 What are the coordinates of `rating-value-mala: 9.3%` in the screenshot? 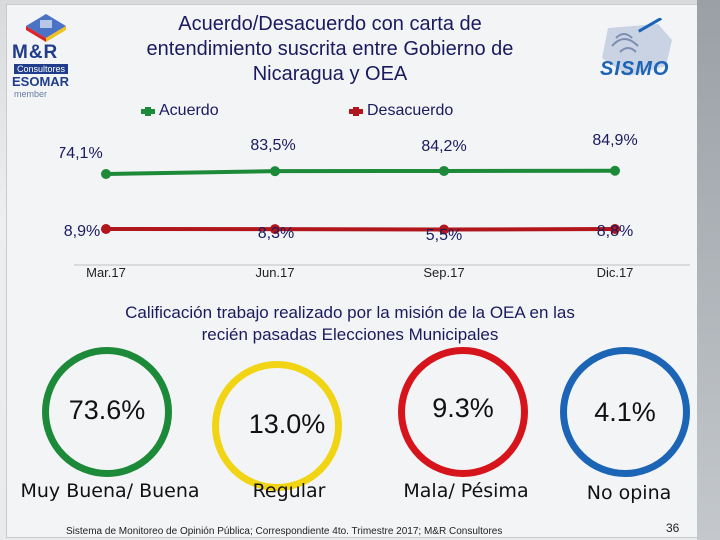 It's located at (463, 408).